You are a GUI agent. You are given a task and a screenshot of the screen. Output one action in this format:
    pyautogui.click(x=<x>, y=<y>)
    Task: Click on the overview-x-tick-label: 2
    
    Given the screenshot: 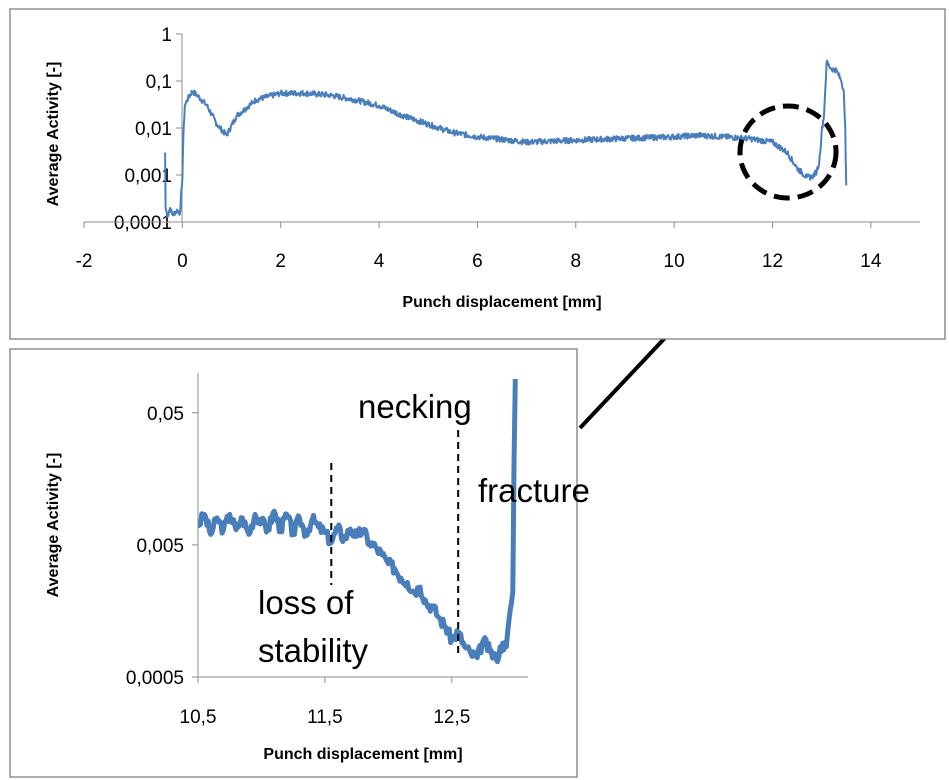 What is the action you would take?
    pyautogui.click(x=280, y=261)
    